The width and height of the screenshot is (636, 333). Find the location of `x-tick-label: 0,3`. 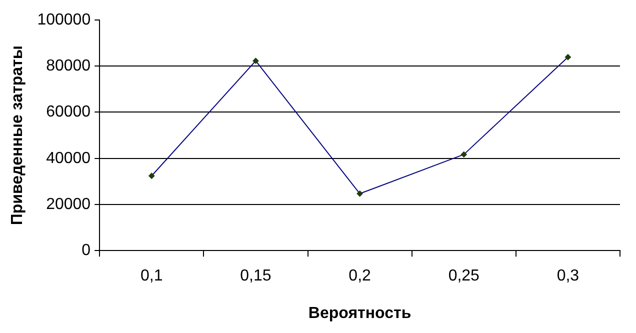

x-tick-label: 0,3 is located at coordinates (568, 276).